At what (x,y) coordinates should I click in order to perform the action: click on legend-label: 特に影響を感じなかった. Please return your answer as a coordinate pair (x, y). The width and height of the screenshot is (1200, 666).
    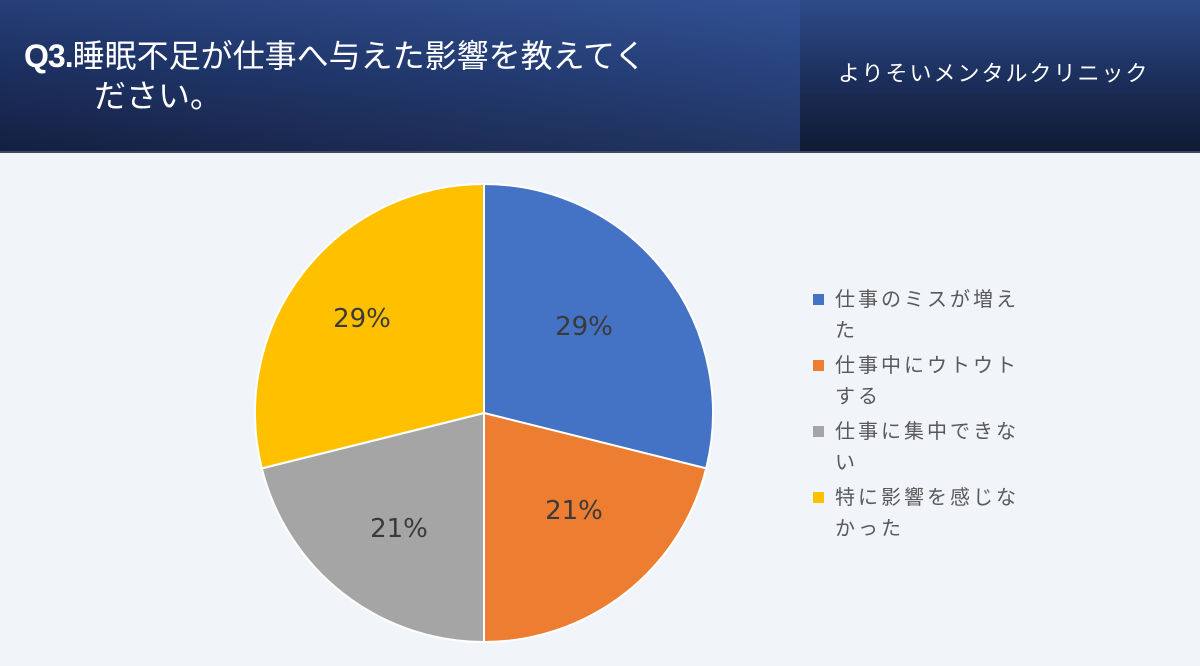
    Looking at the image, I should click on (927, 512).